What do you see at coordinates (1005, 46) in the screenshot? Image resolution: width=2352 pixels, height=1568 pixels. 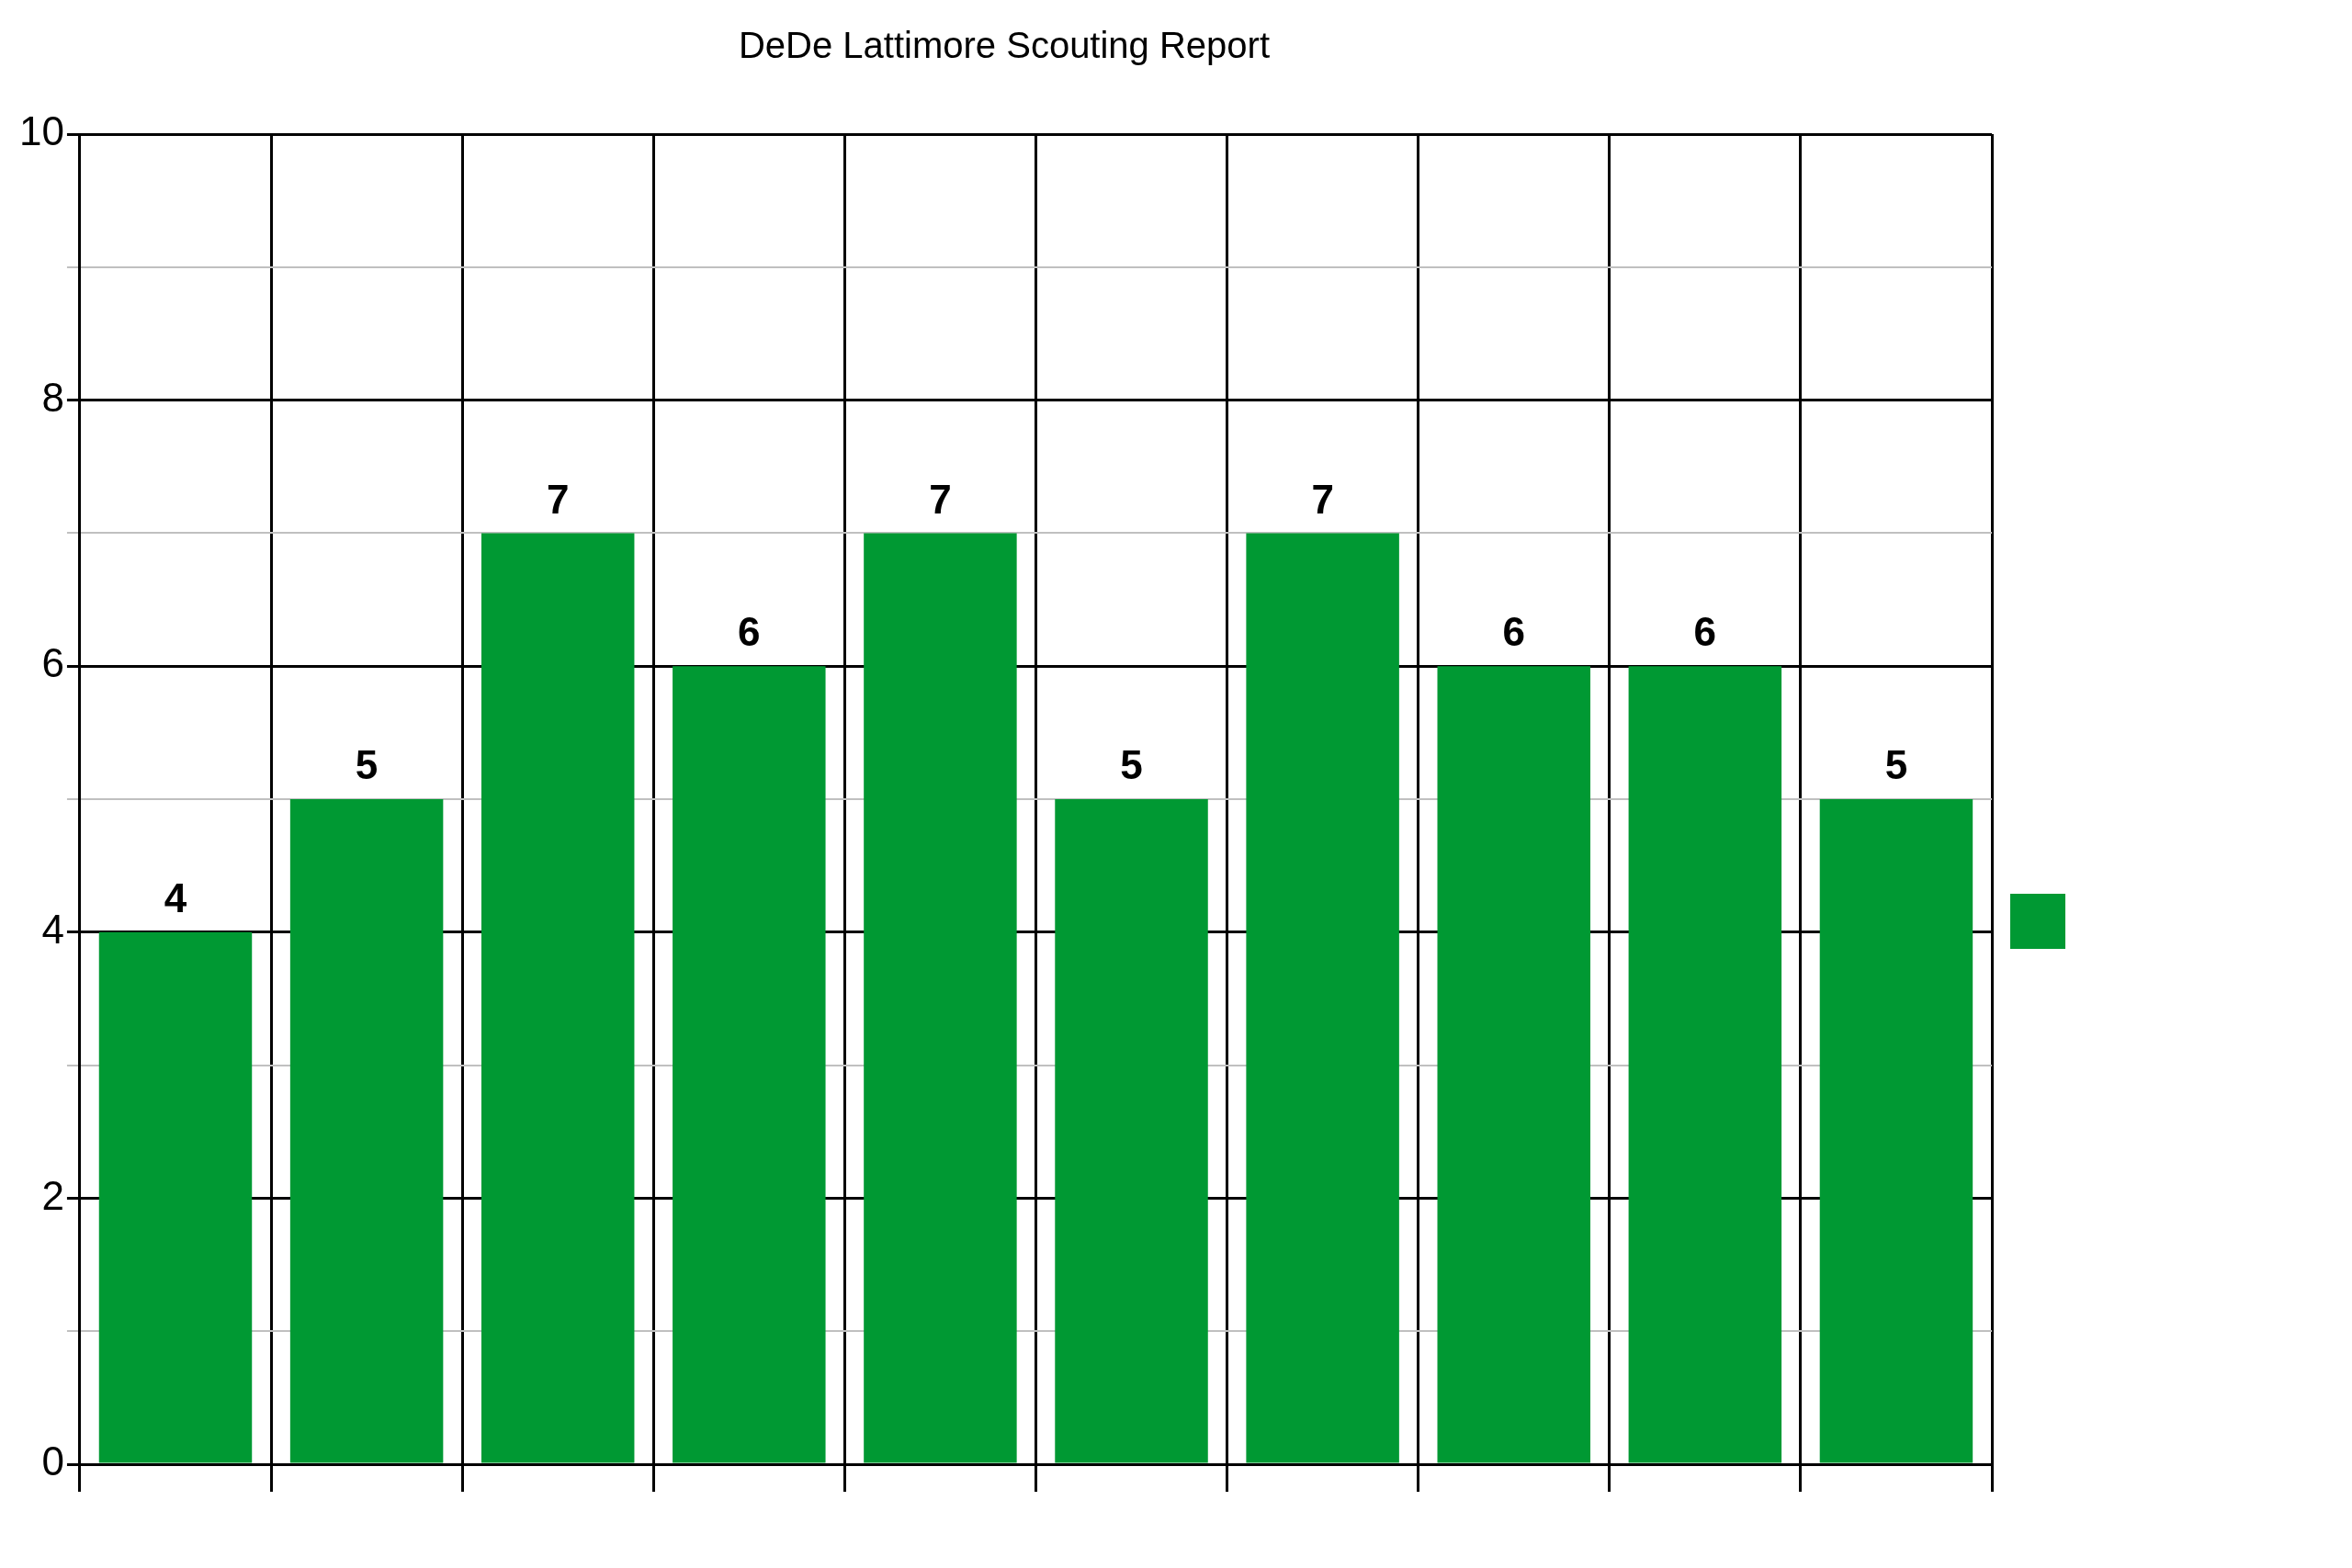 I see `chart-title: DeDe Lattimore Scouting Report` at bounding box center [1005, 46].